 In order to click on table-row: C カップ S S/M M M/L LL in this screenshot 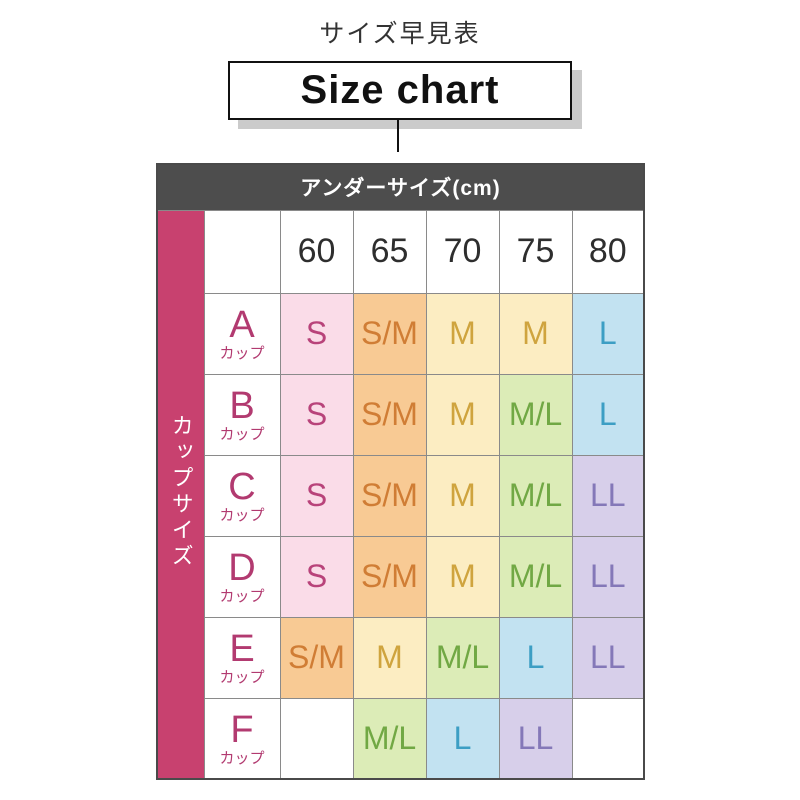, I will do `click(401, 495)`.